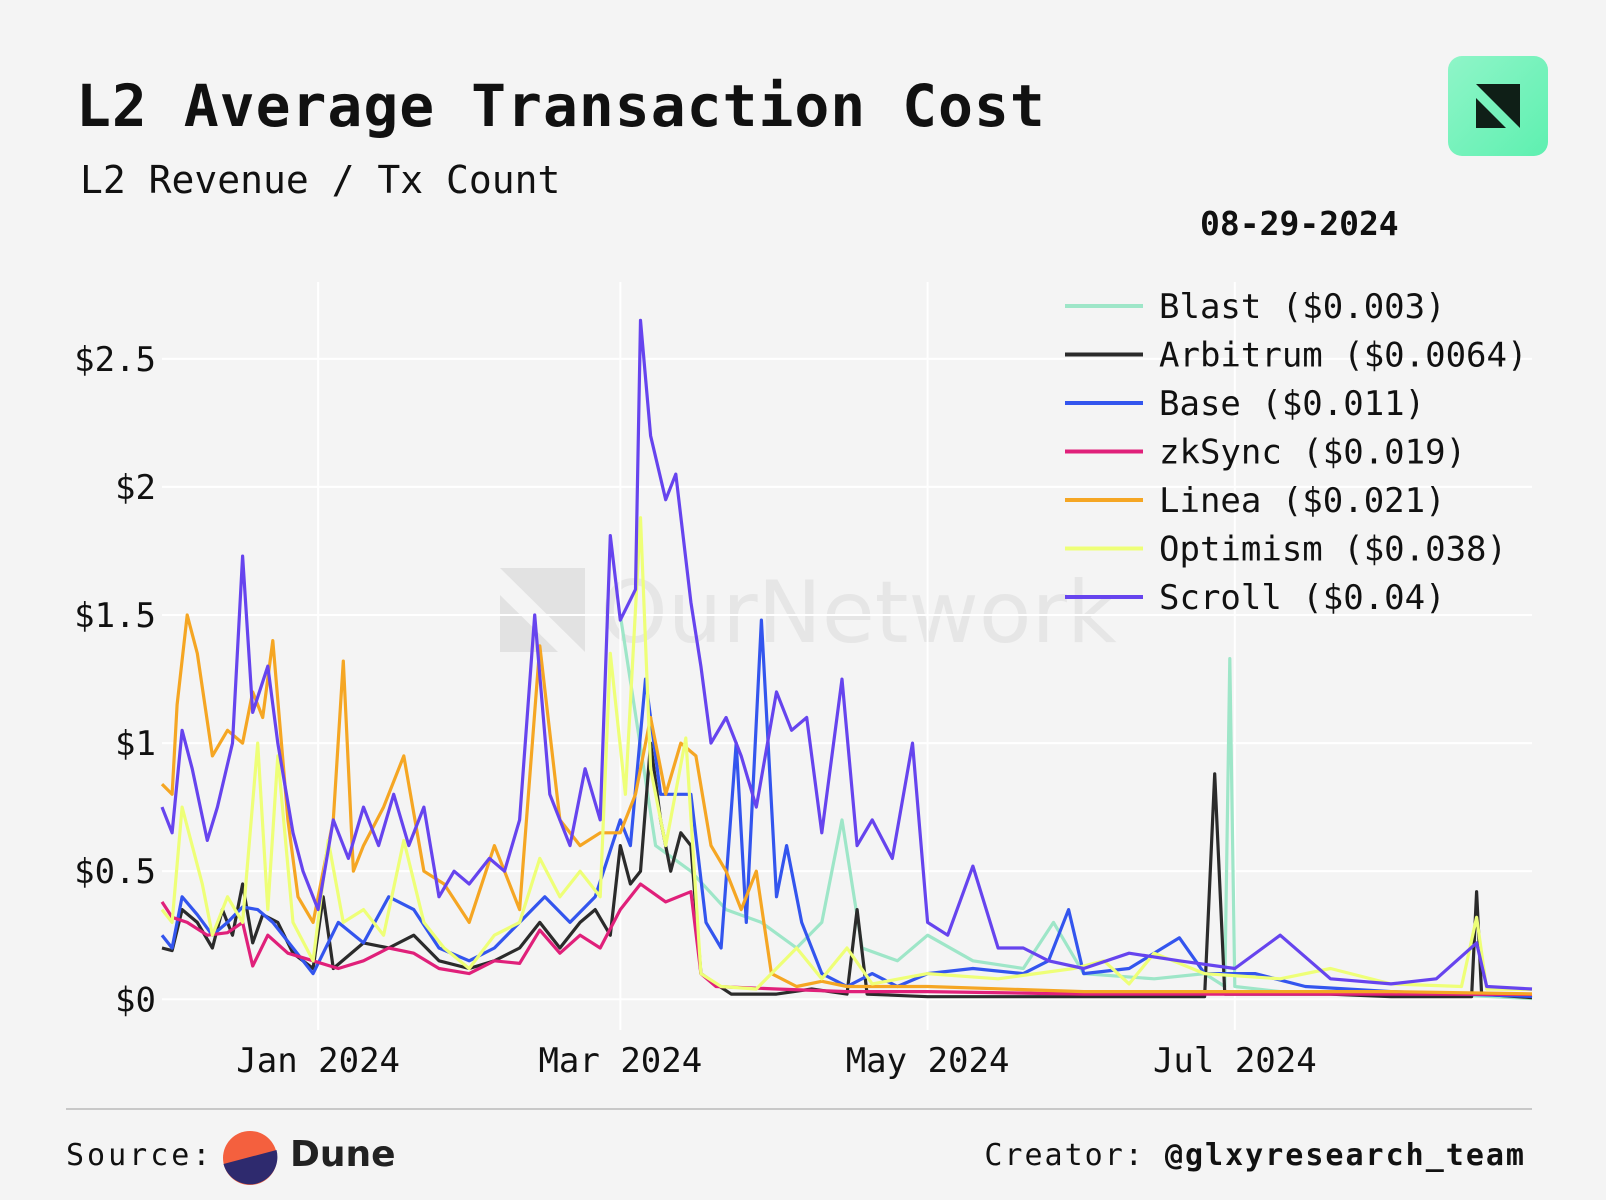  What do you see at coordinates (1333, 550) in the screenshot?
I see `legend-label-optimism: Optimism ($0.038)` at bounding box center [1333, 550].